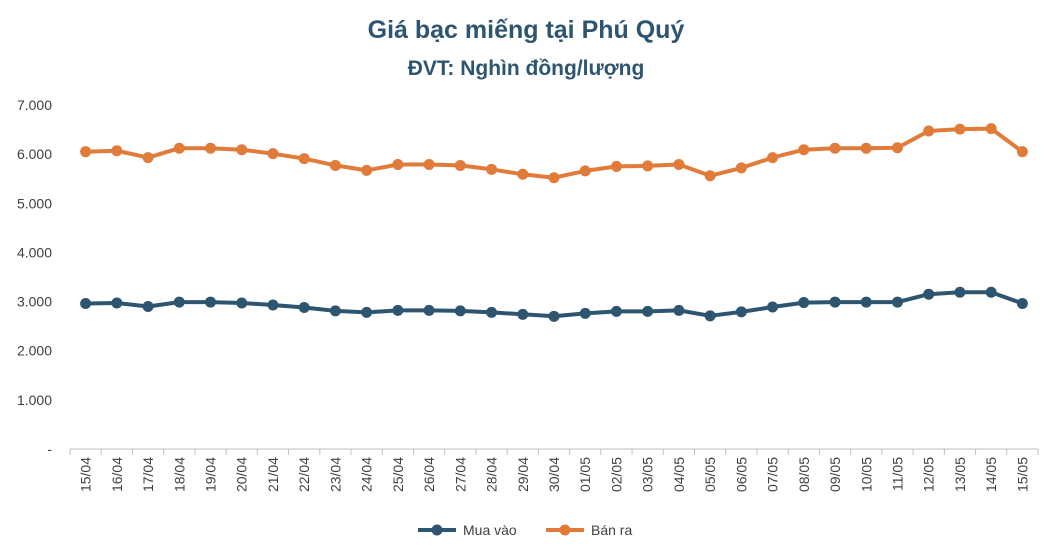  Describe the element at coordinates (525, 530) in the screenshot. I see `legend: Mua vào Bán ra` at that location.